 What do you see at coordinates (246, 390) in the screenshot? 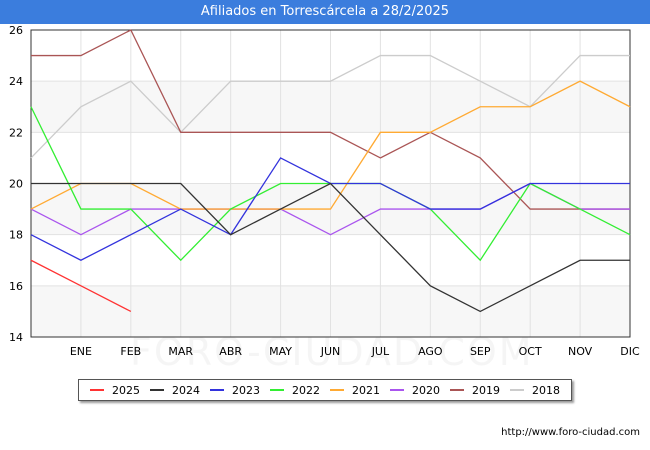
I see `legend-label: 2023` at bounding box center [246, 390].